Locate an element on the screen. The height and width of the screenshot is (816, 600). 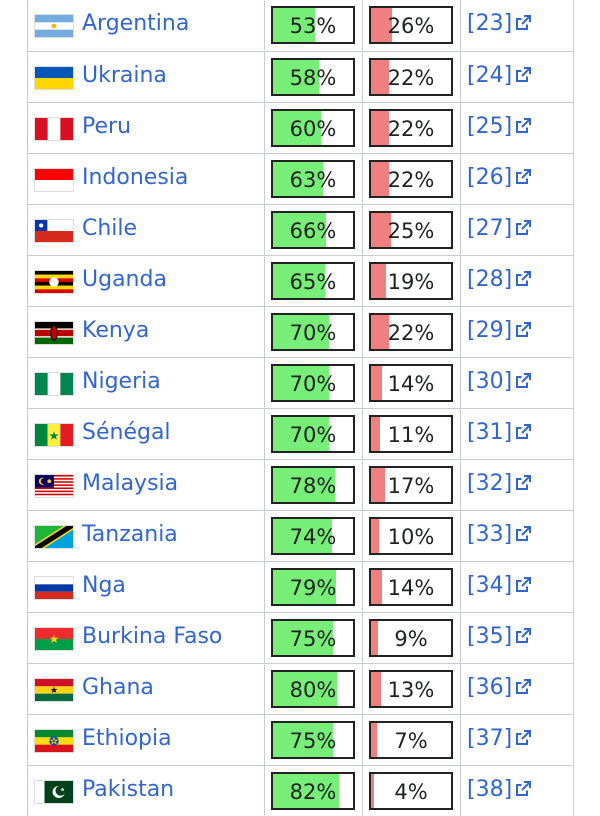
reference-link: [36] is located at coordinates (499, 687).